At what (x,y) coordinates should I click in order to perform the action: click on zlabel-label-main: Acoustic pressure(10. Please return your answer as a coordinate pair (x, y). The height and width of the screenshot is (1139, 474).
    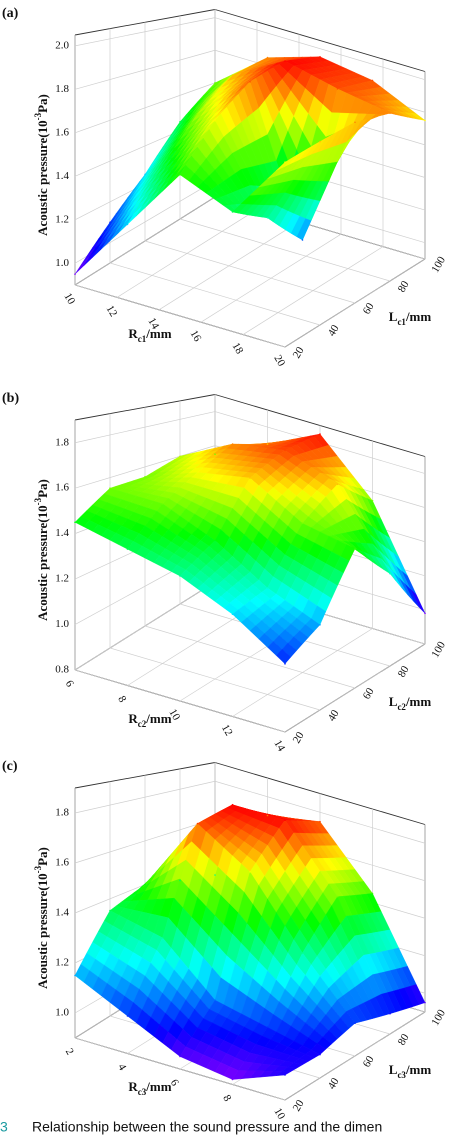
    Looking at the image, I should click on (42, 930).